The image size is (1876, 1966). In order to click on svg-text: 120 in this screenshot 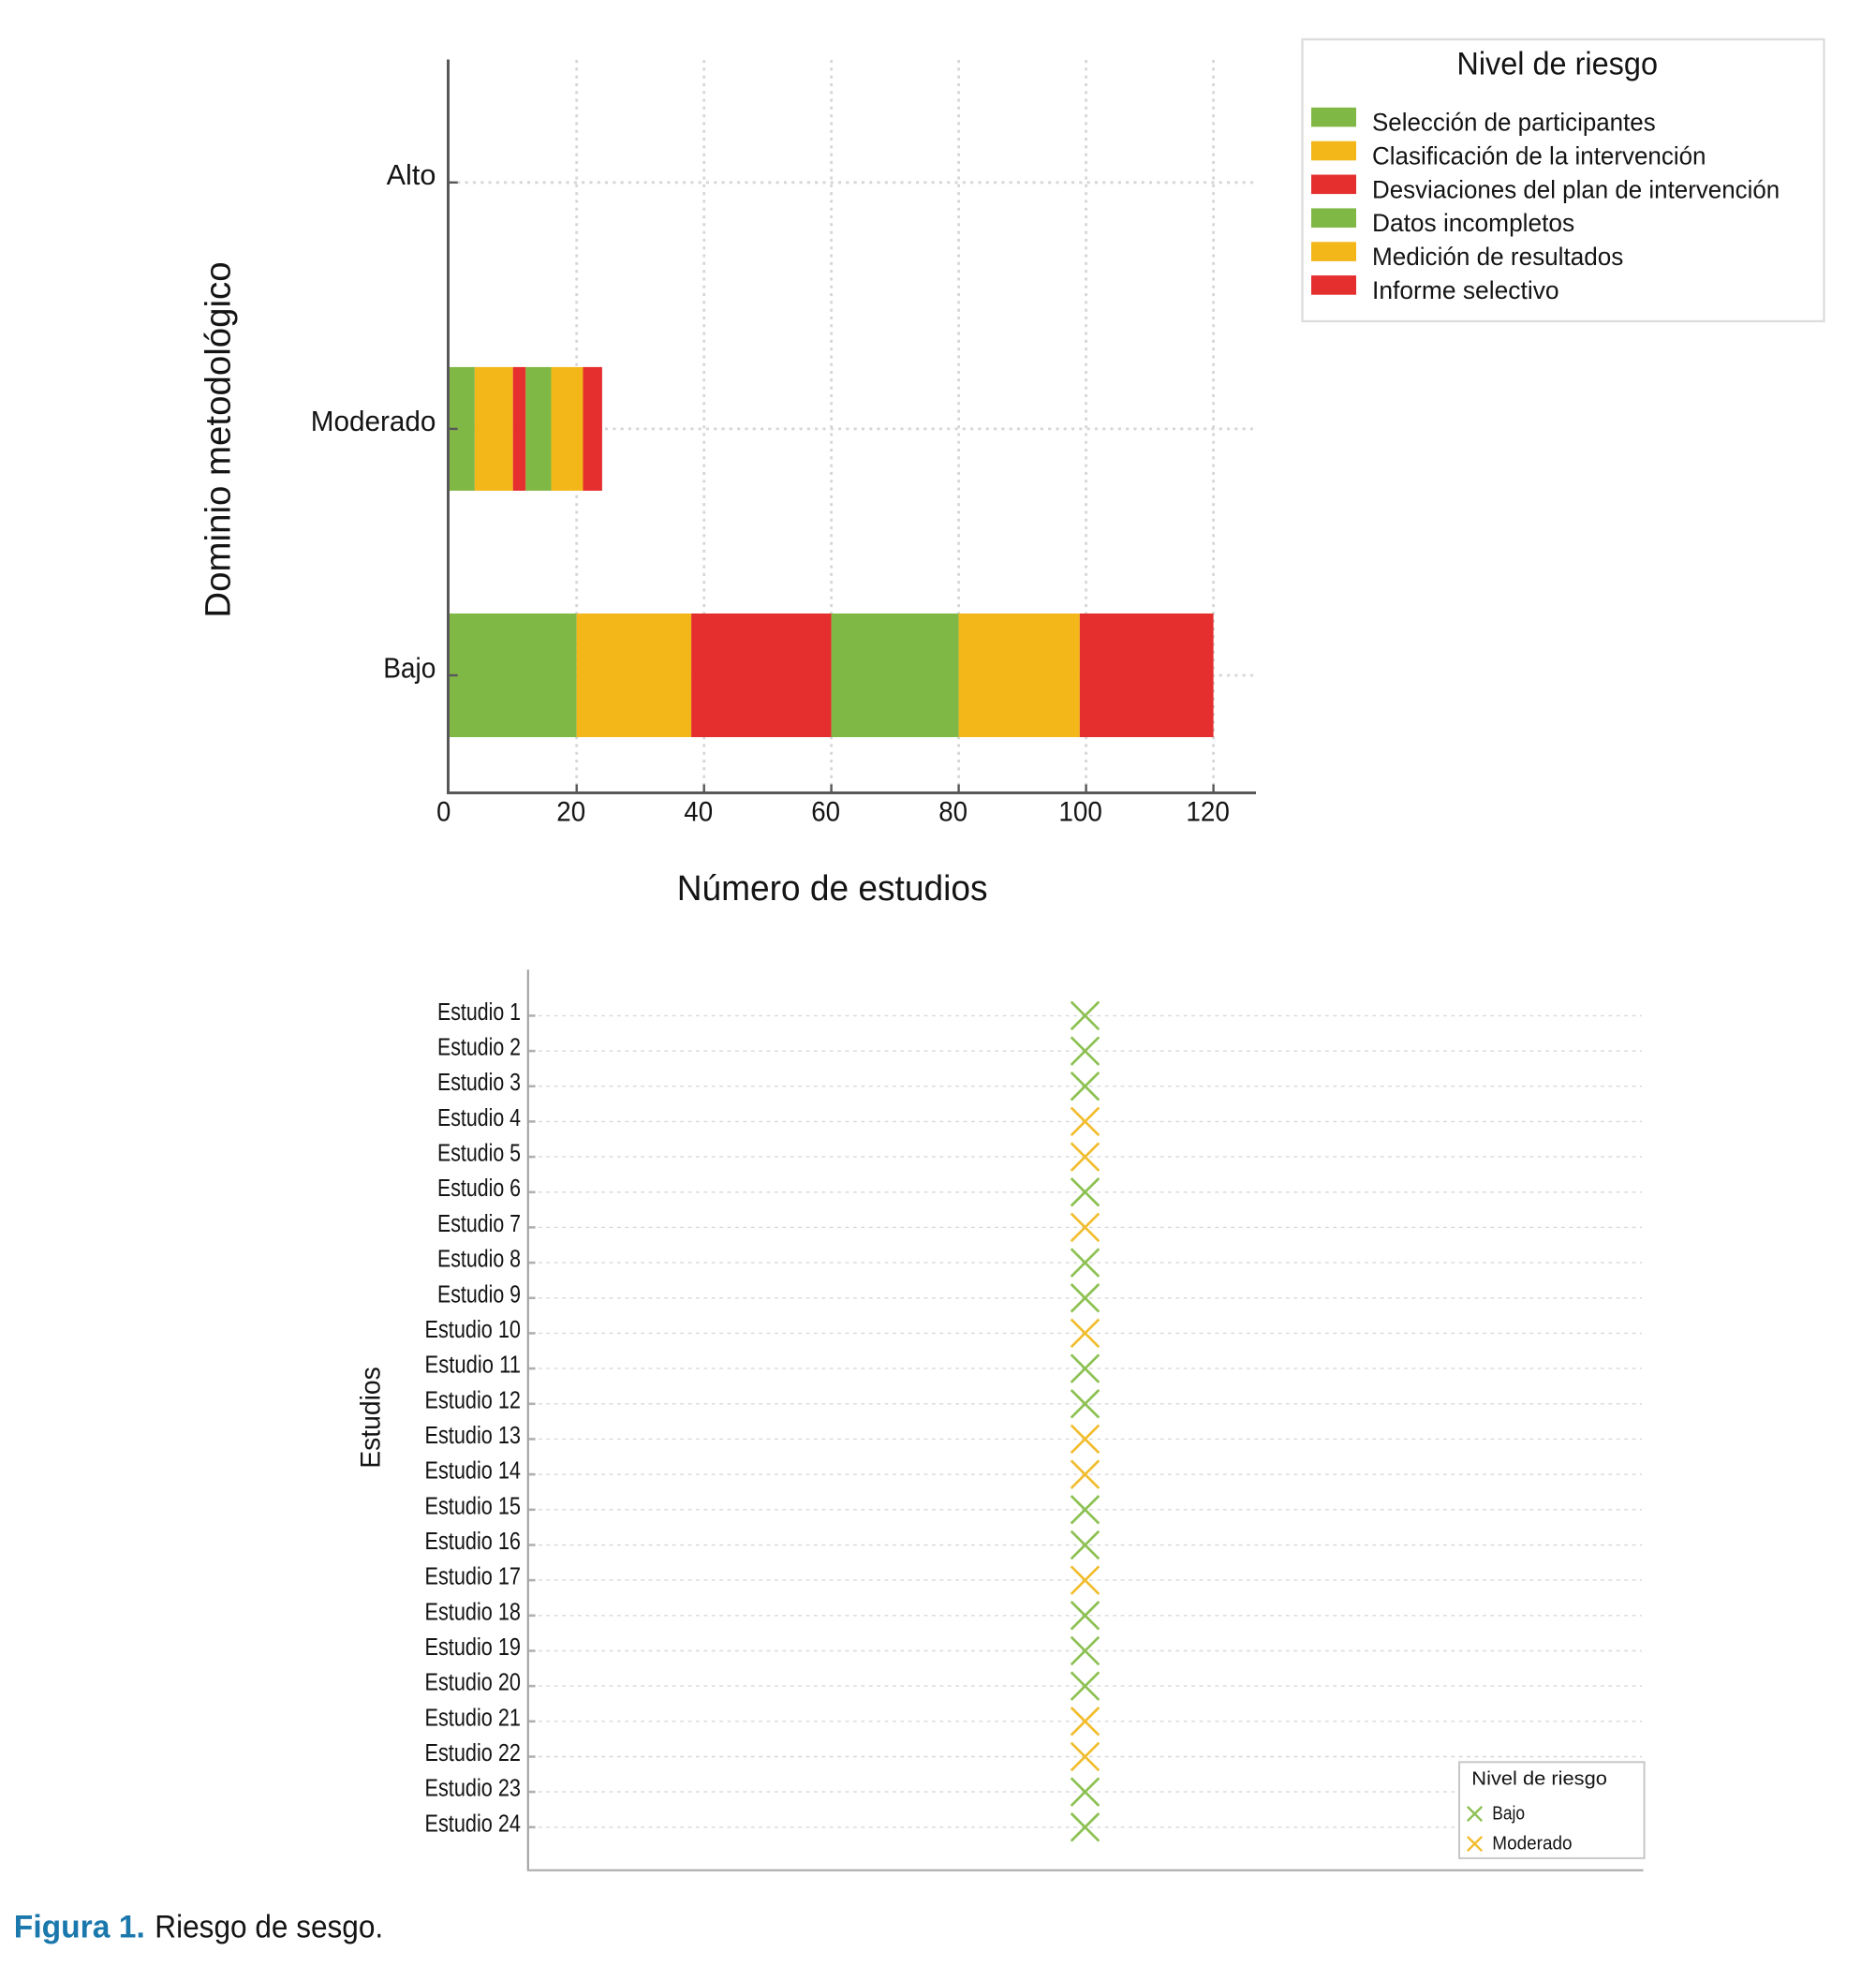, I will do `click(1207, 813)`.